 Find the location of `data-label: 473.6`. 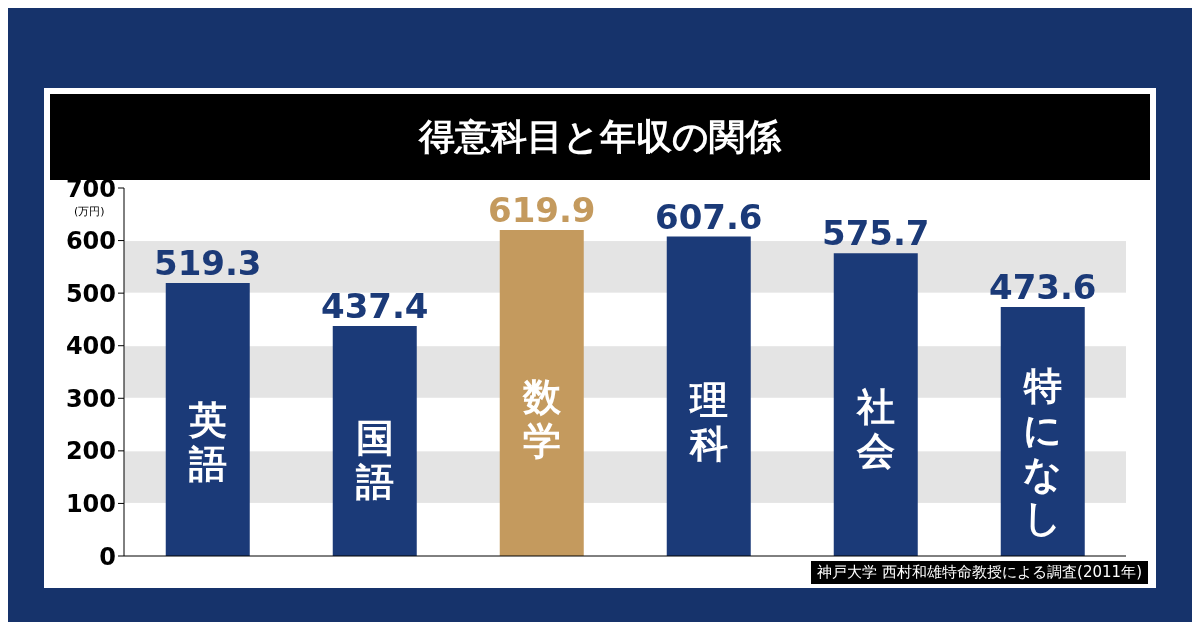

data-label: 473.6 is located at coordinates (1042, 287).